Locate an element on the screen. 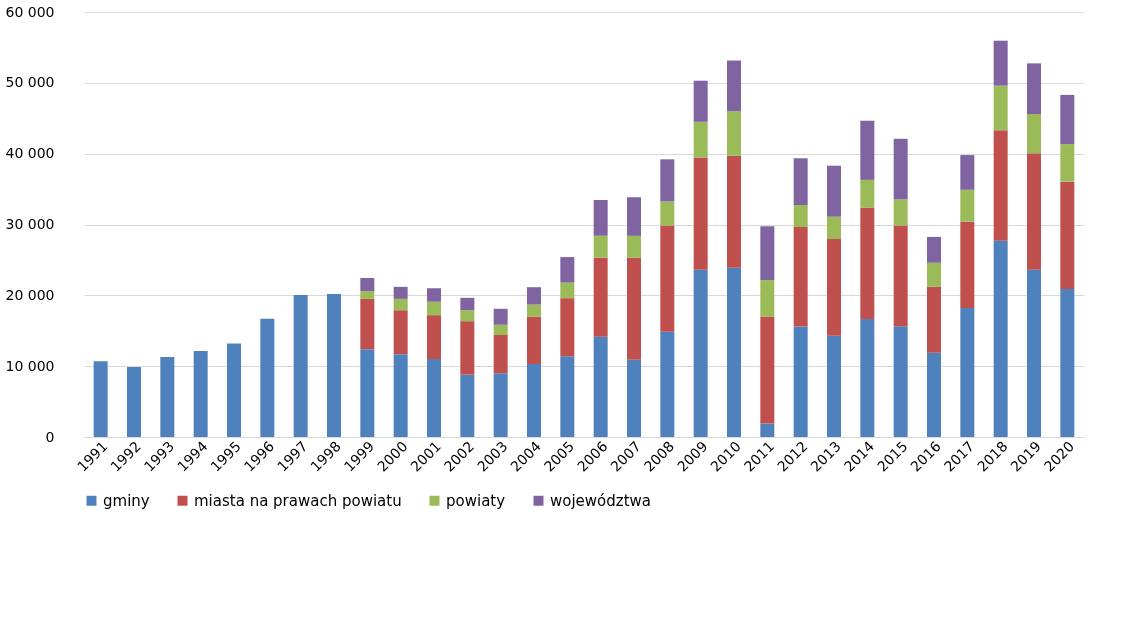 This screenshot has width=1129, height=618. y-tick-label: 30 000 is located at coordinates (30, 224).